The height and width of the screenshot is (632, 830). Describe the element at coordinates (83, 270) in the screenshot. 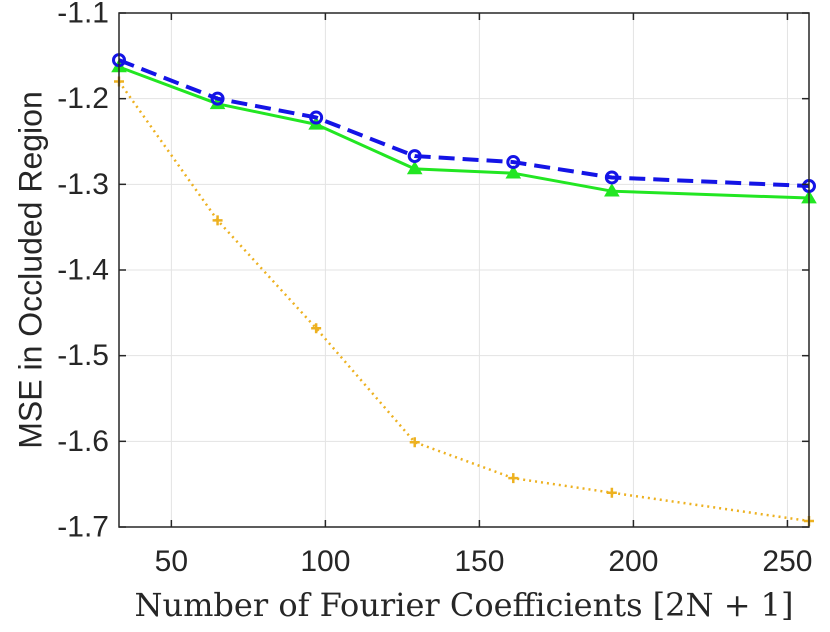

I see `y-tick-label: -1.4` at that location.